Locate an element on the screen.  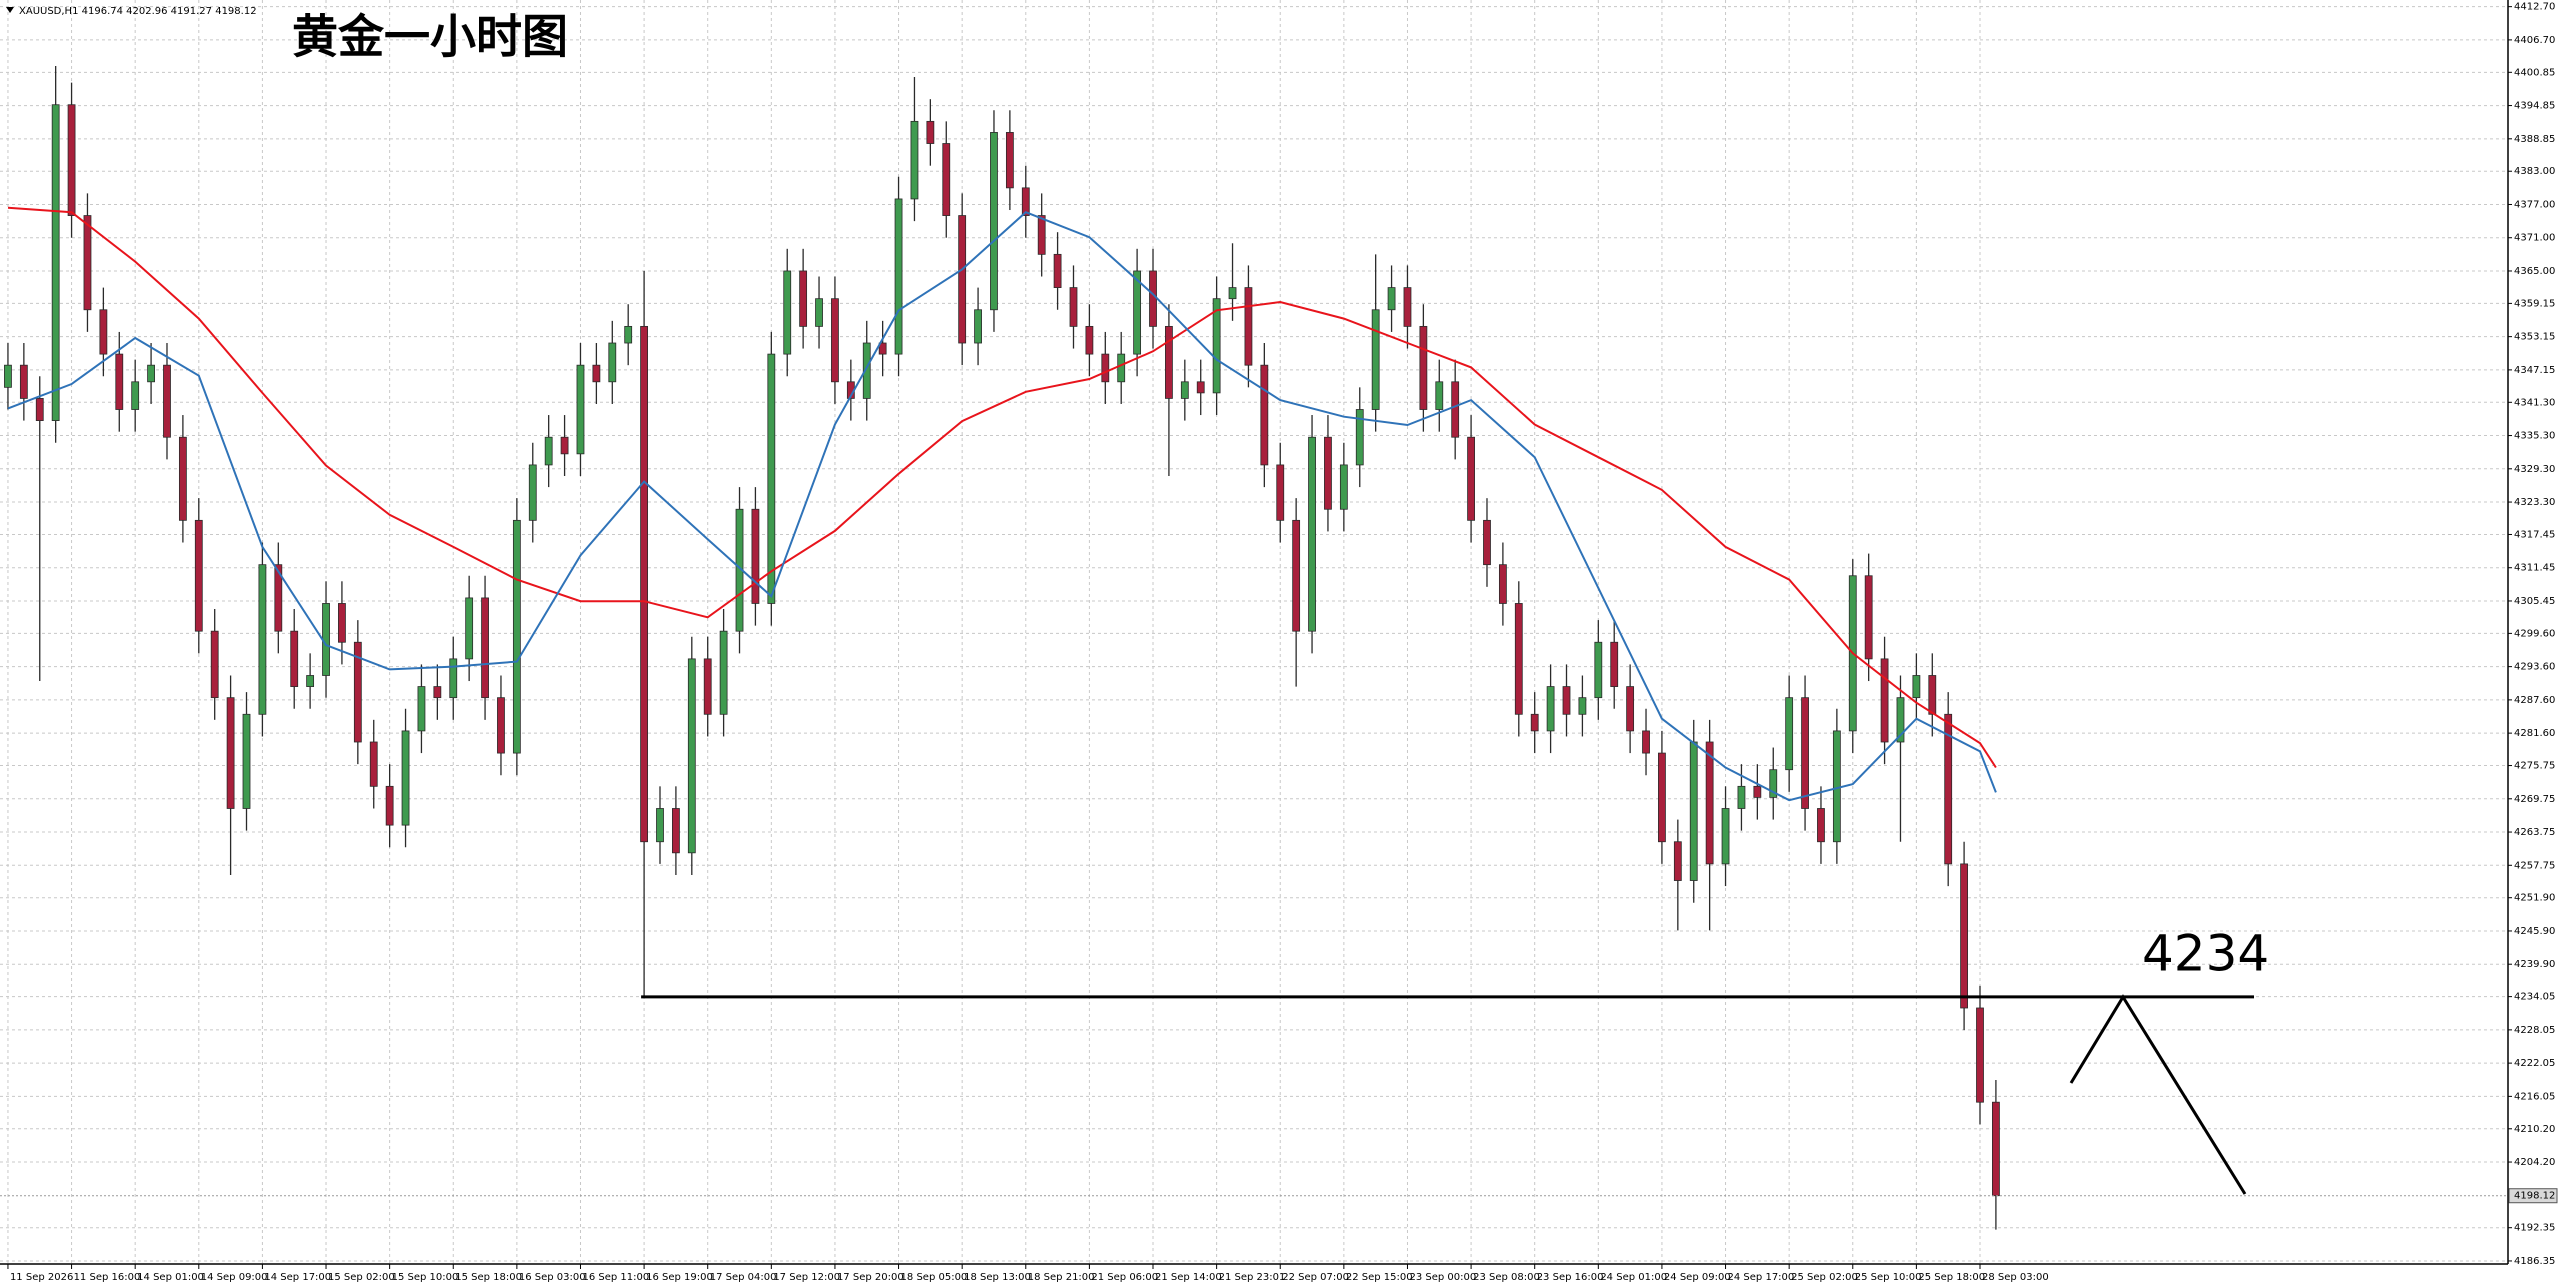
y-tick-label: 4299.60 is located at coordinates (2534, 633).